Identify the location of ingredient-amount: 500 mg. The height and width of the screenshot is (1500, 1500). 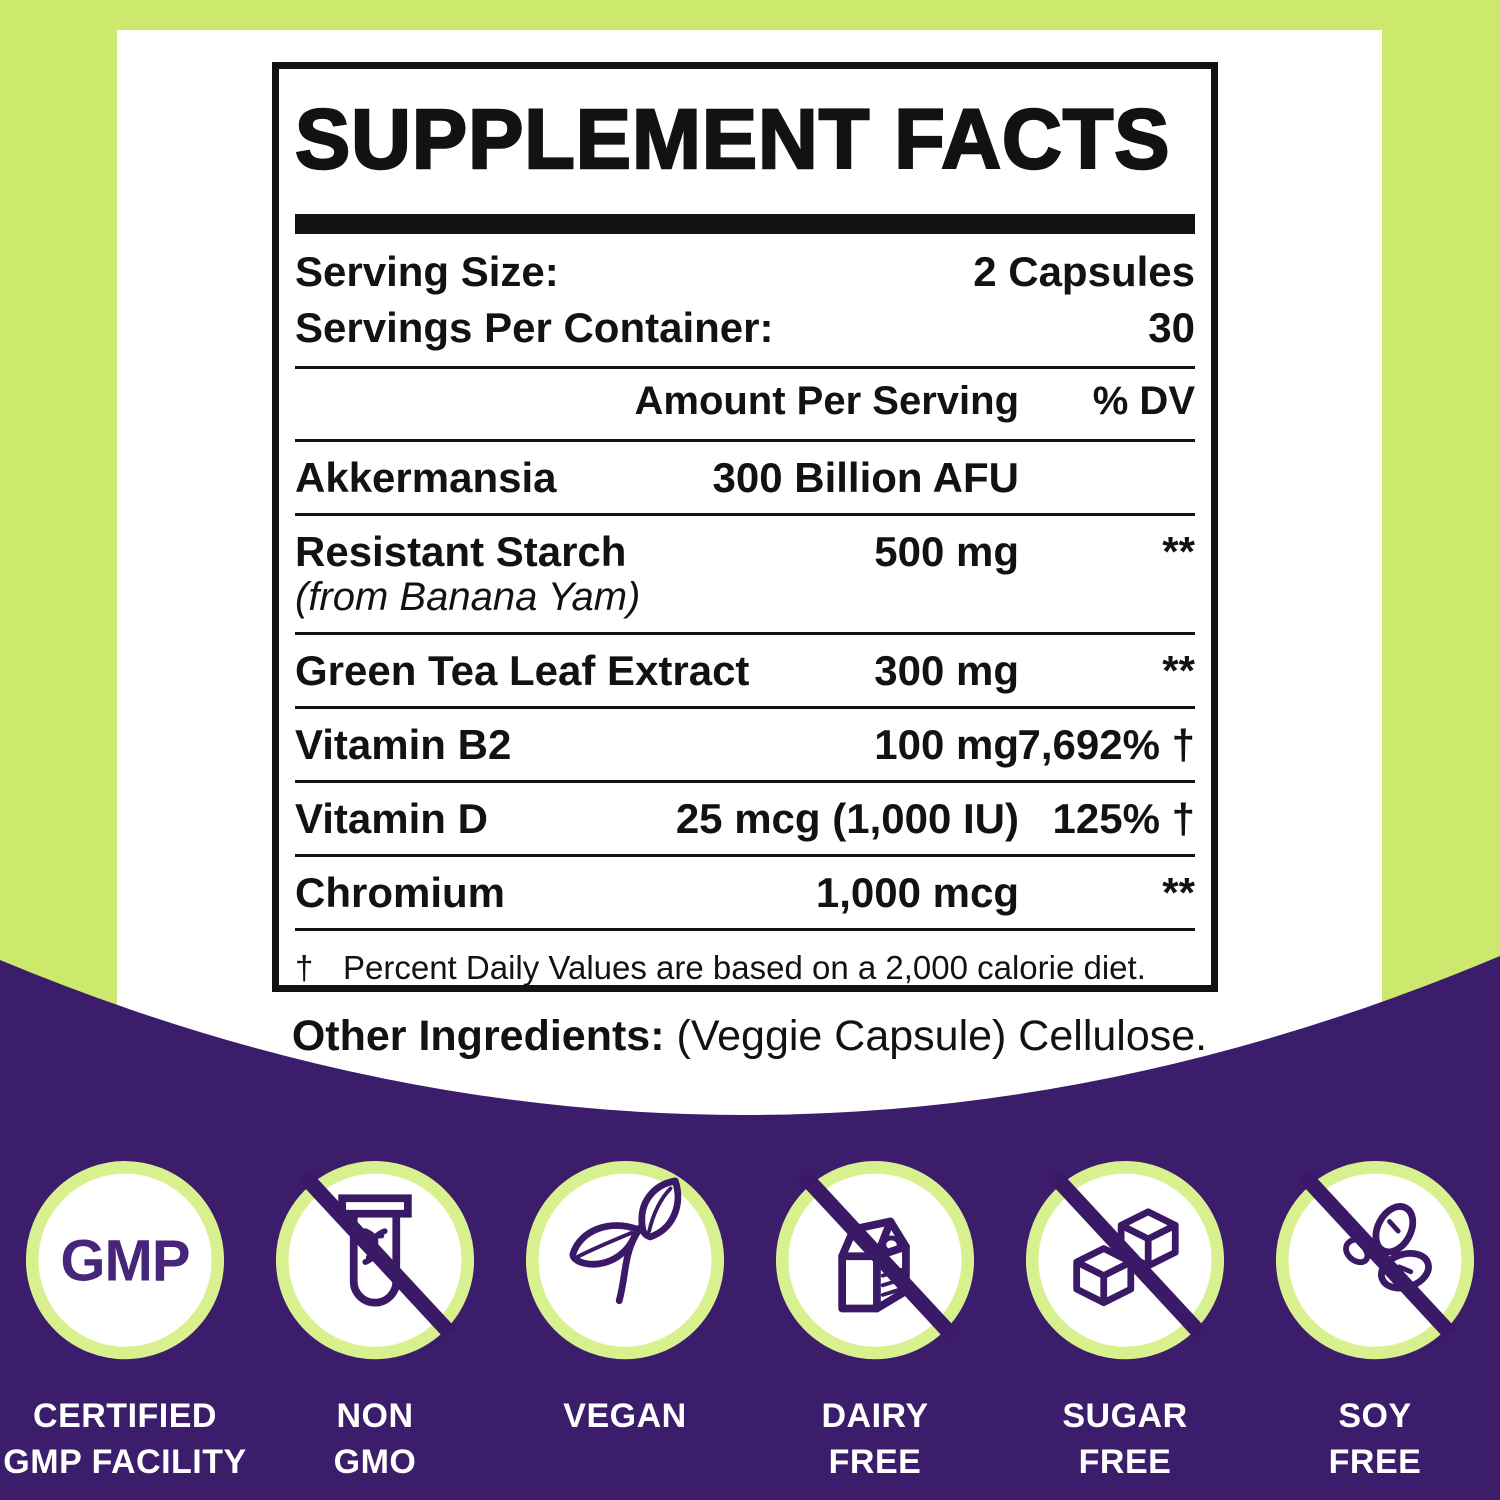
(946, 552).